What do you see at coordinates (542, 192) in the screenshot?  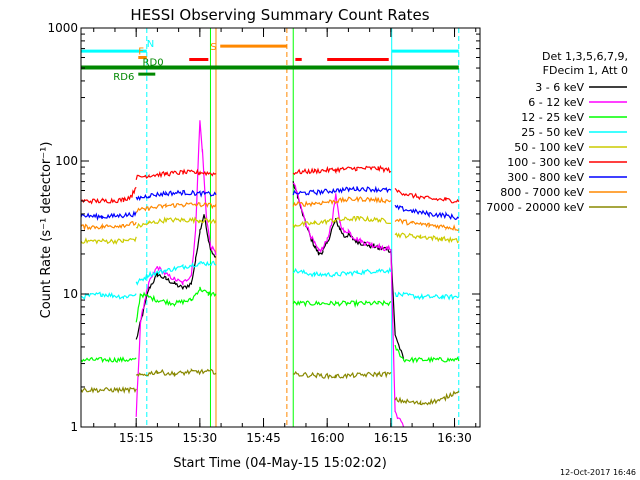 I see `legend-label: 800 - 7000 keV` at bounding box center [542, 192].